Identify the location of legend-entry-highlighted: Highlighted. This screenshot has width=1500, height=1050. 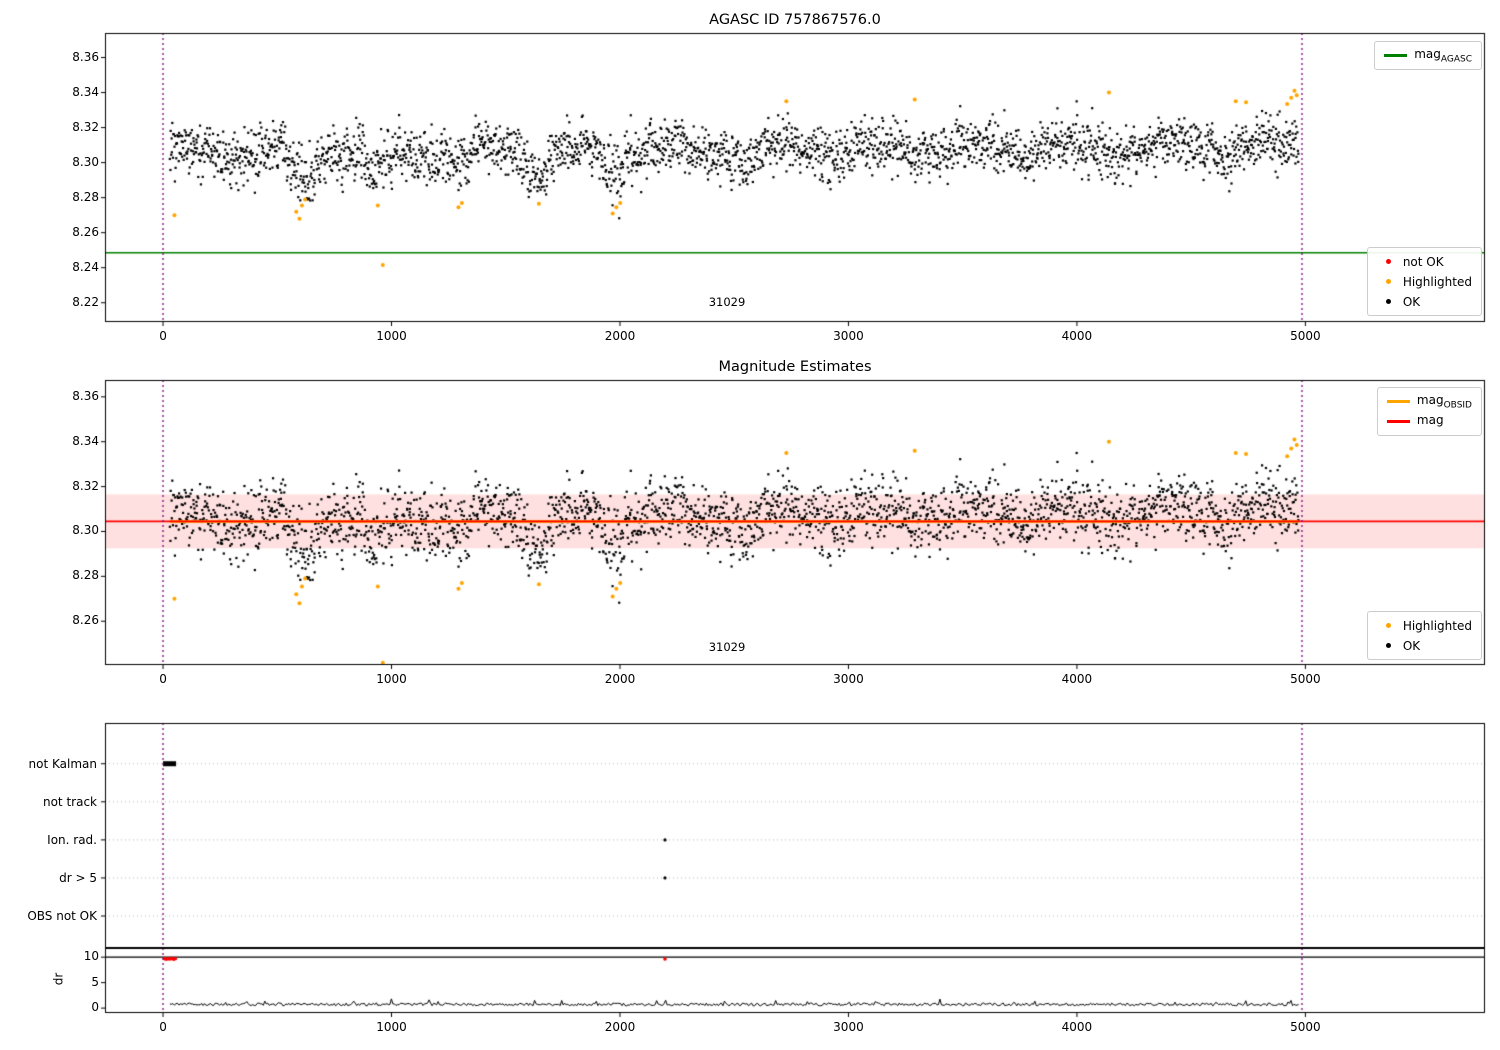
(1424, 281).